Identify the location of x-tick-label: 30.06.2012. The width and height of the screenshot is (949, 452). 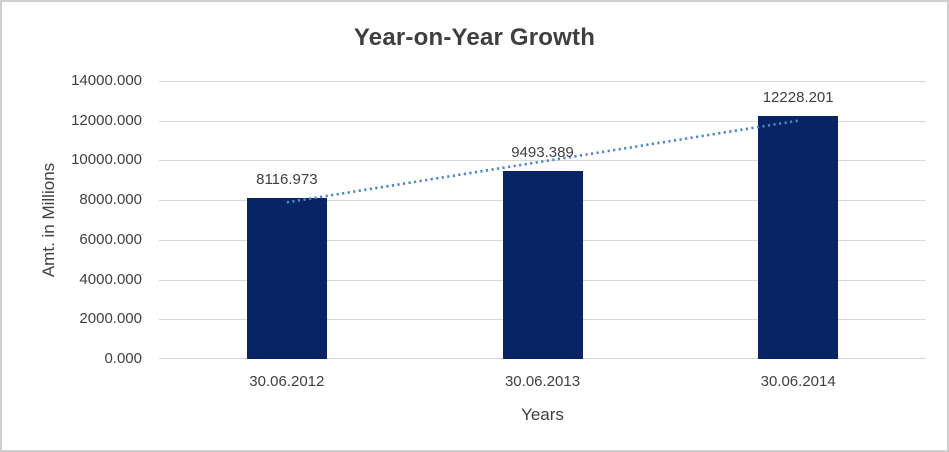
(287, 381).